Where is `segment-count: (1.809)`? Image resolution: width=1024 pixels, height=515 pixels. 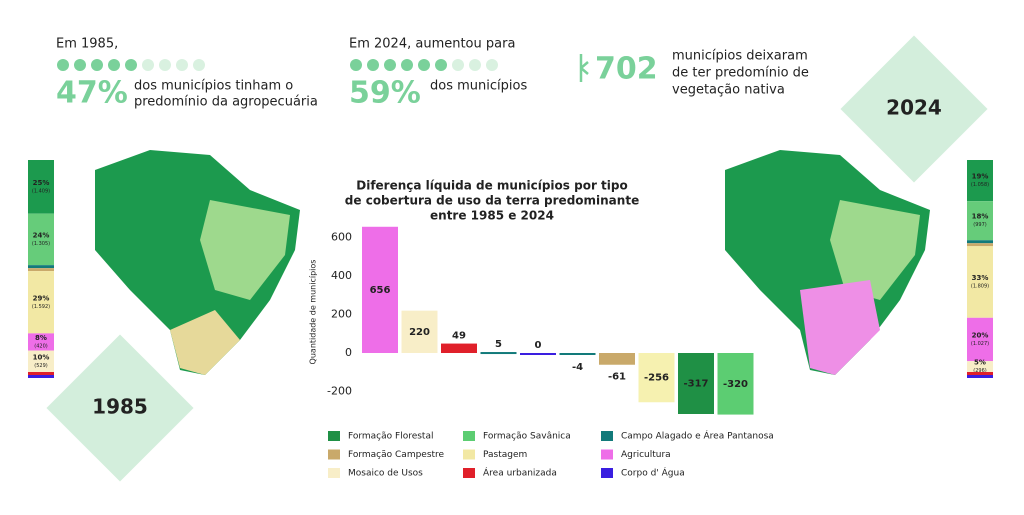
segment-count: (1.809) is located at coordinates (980, 287).